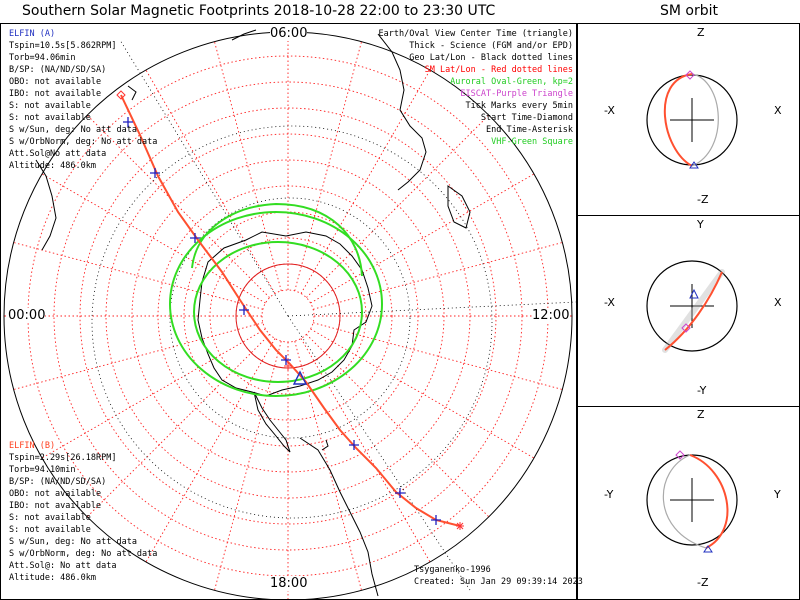 The image size is (800, 600). I want to click on australia-coast, so click(402, 112).